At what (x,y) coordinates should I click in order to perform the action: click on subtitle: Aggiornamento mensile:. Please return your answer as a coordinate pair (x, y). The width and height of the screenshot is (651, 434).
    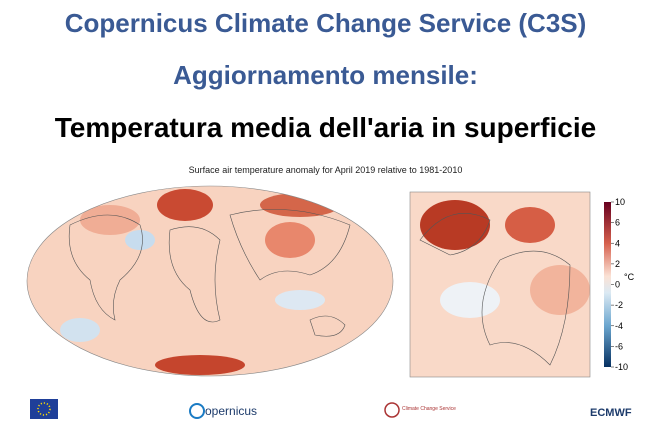
    Looking at the image, I should click on (325, 75).